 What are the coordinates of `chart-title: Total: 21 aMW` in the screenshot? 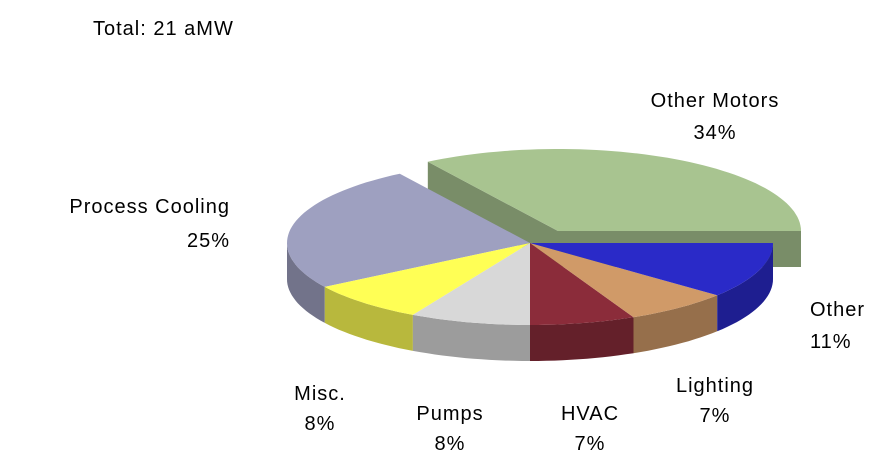 It's located at (163, 29).